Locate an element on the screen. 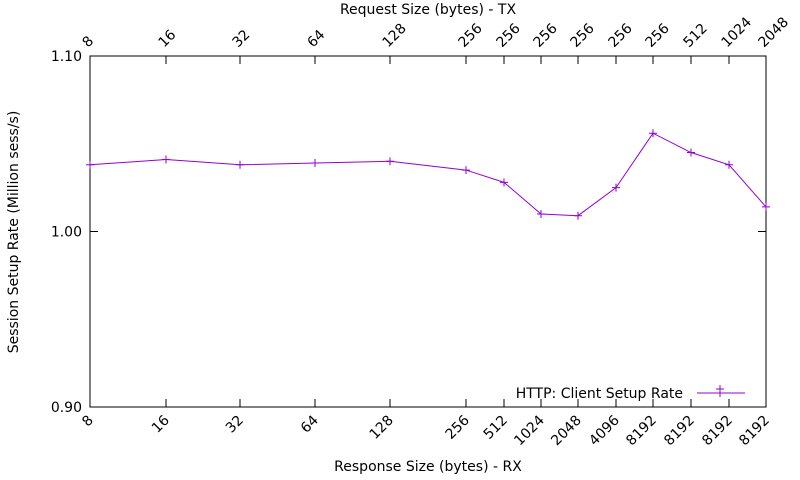  x-tick-label: 256 is located at coordinates (458, 427).